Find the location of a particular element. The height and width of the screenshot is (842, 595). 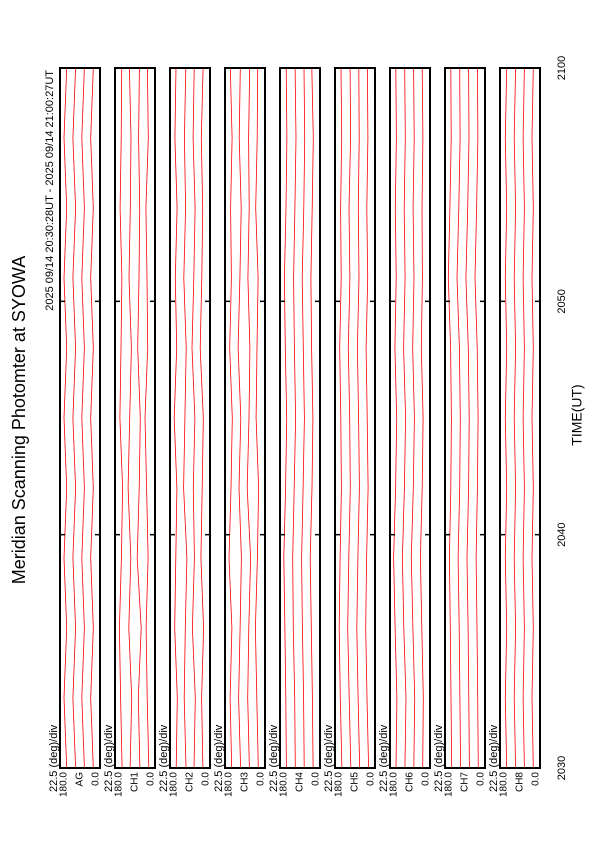

panel-name: CH4 is located at coordinates (300, 782).